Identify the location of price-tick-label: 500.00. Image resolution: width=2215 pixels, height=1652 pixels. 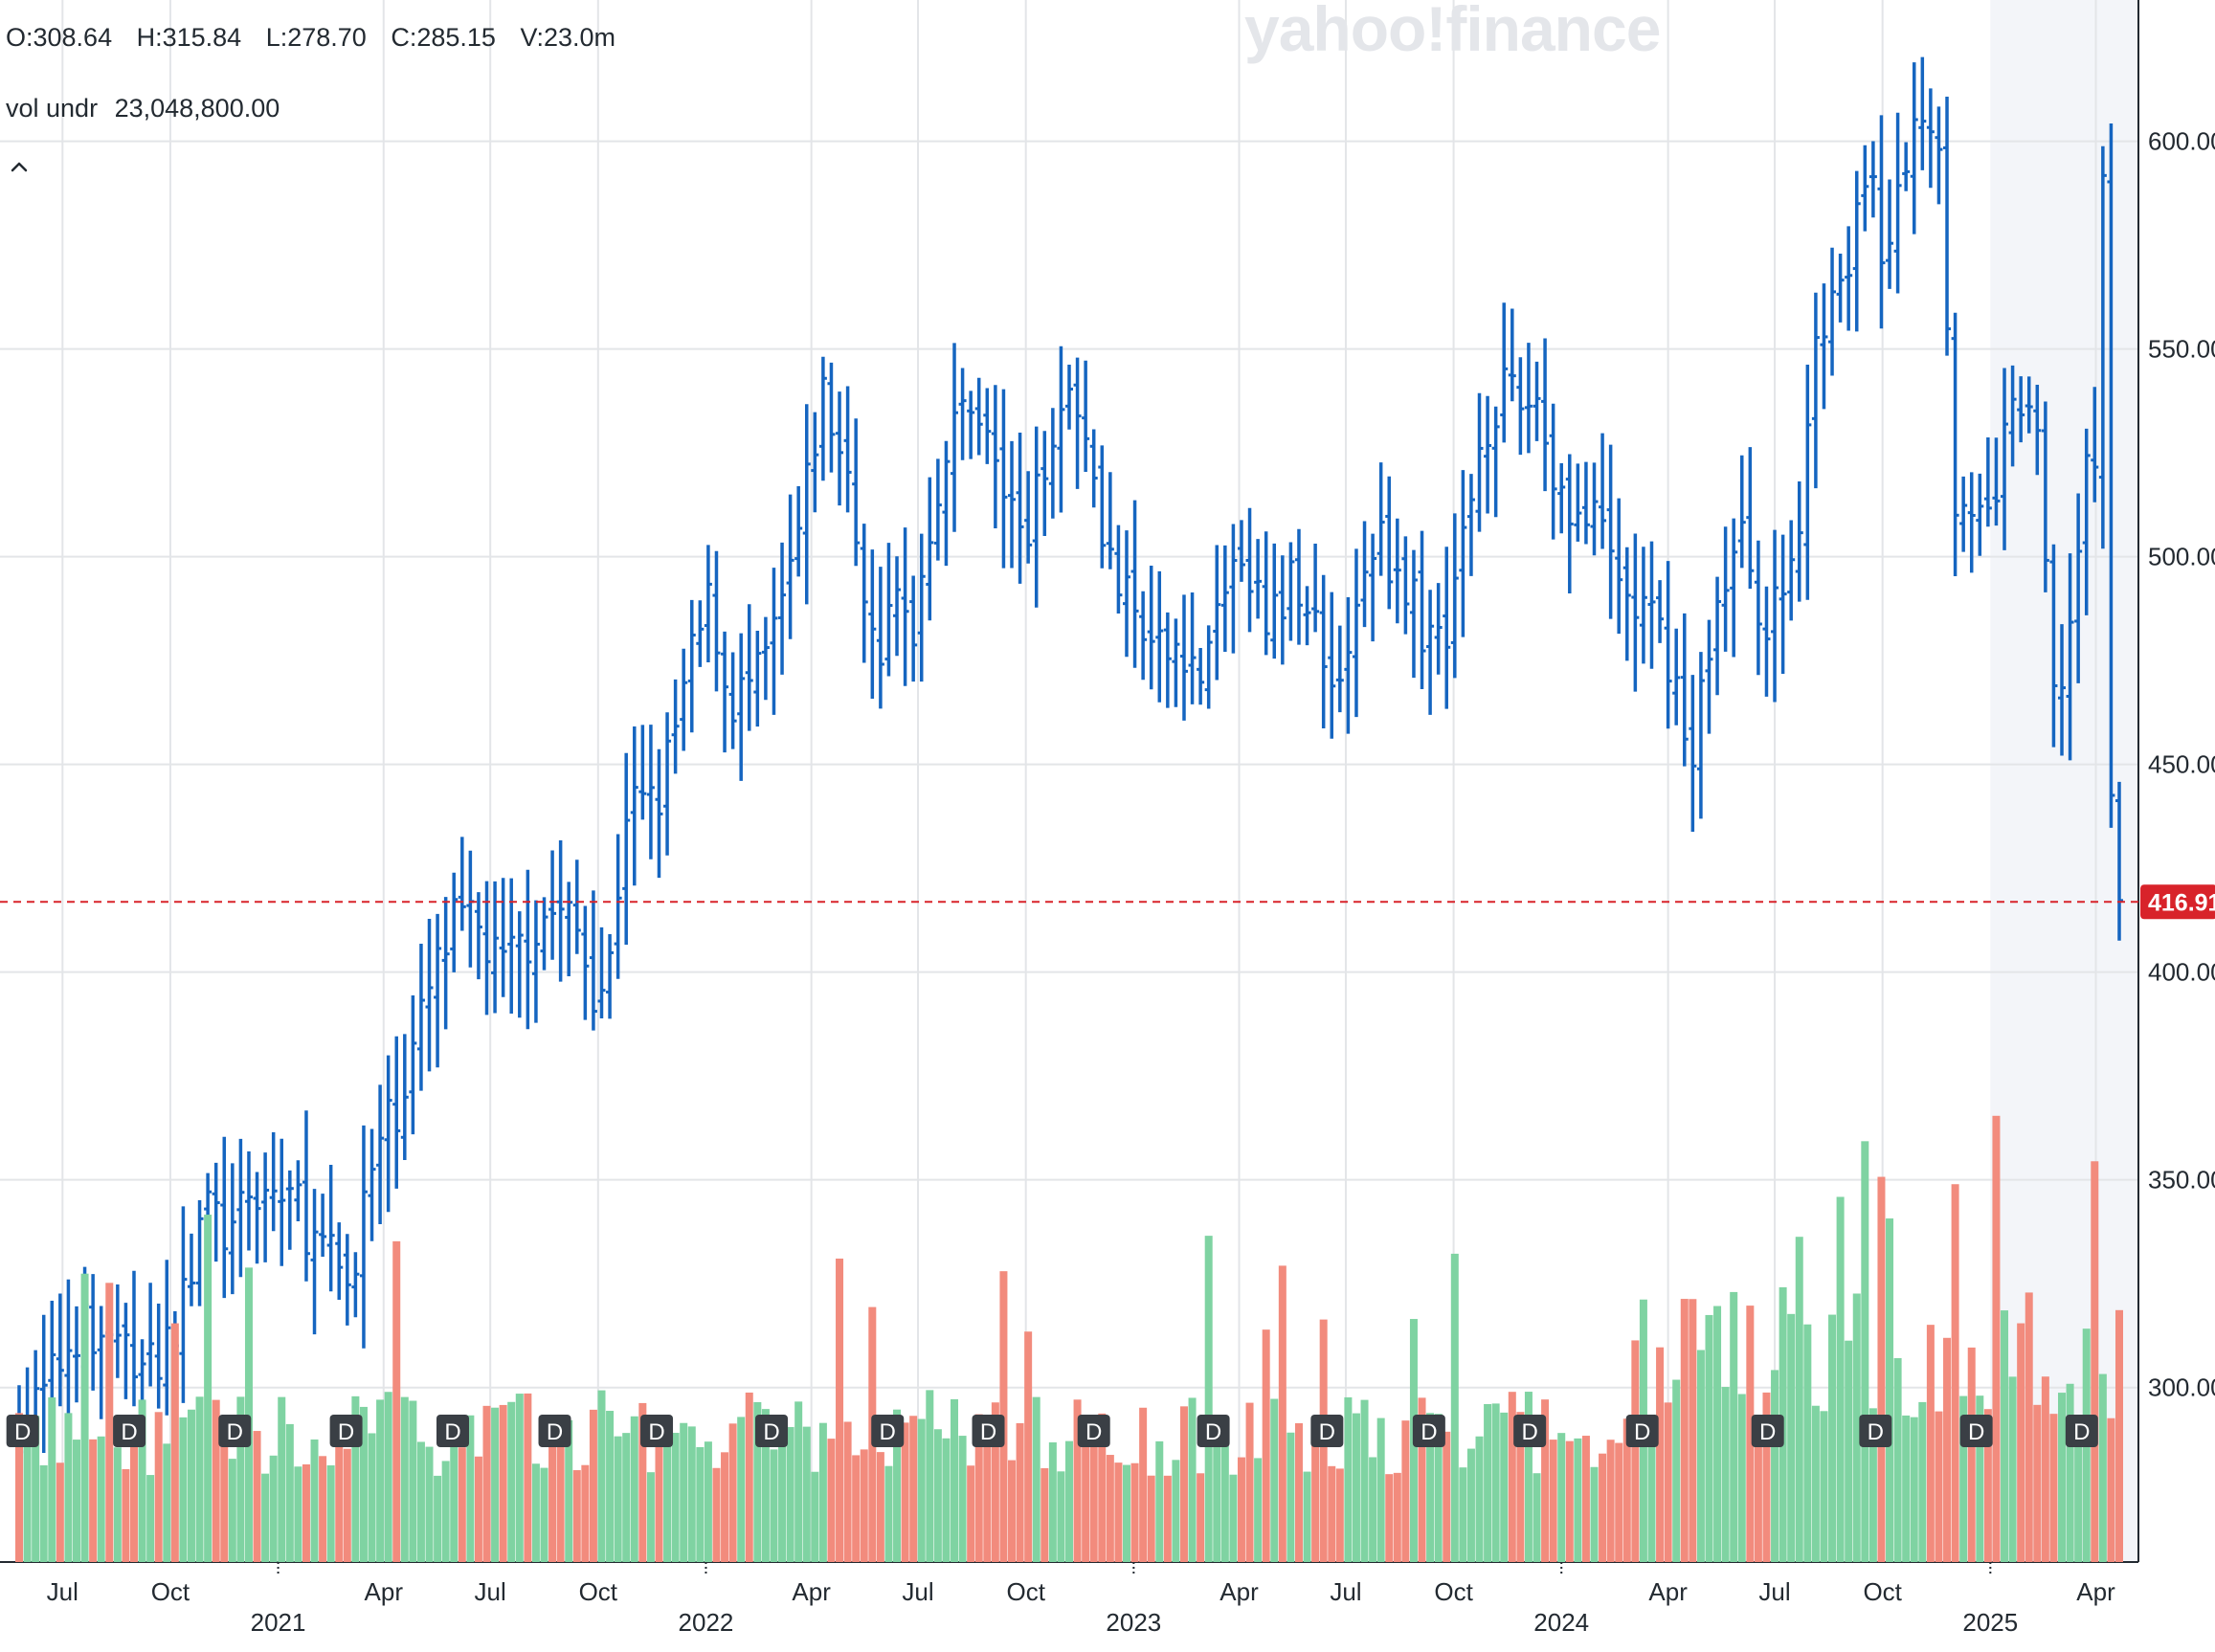
(2181, 557).